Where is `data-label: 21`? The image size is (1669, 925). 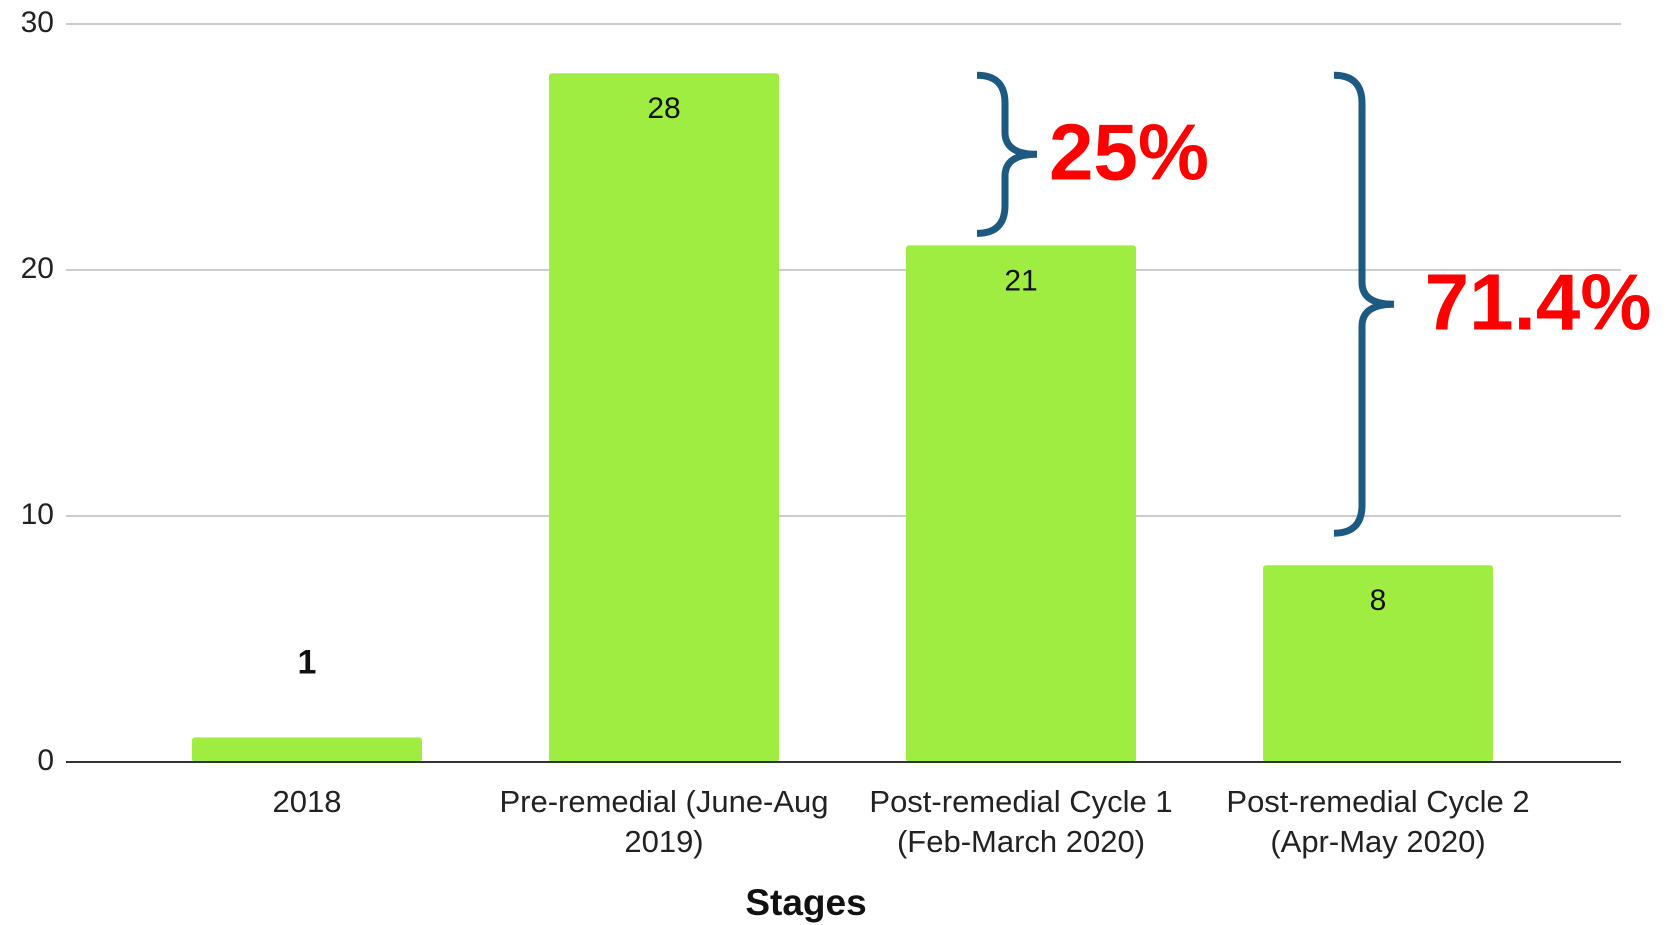 data-label: 21 is located at coordinates (1020, 280).